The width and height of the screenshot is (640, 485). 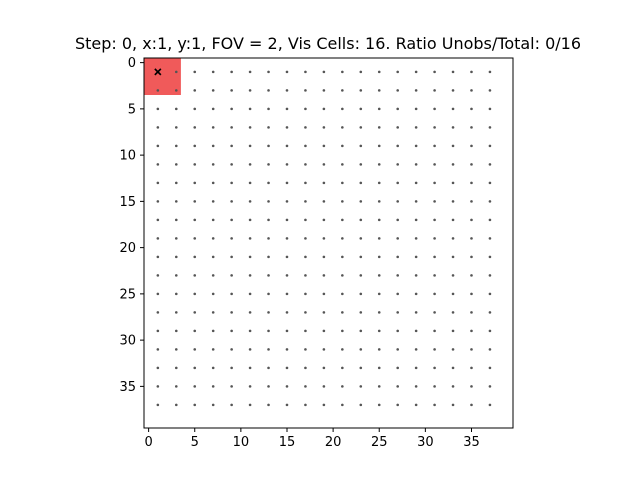 I want to click on y-tick-label: 0, so click(x=132, y=63).